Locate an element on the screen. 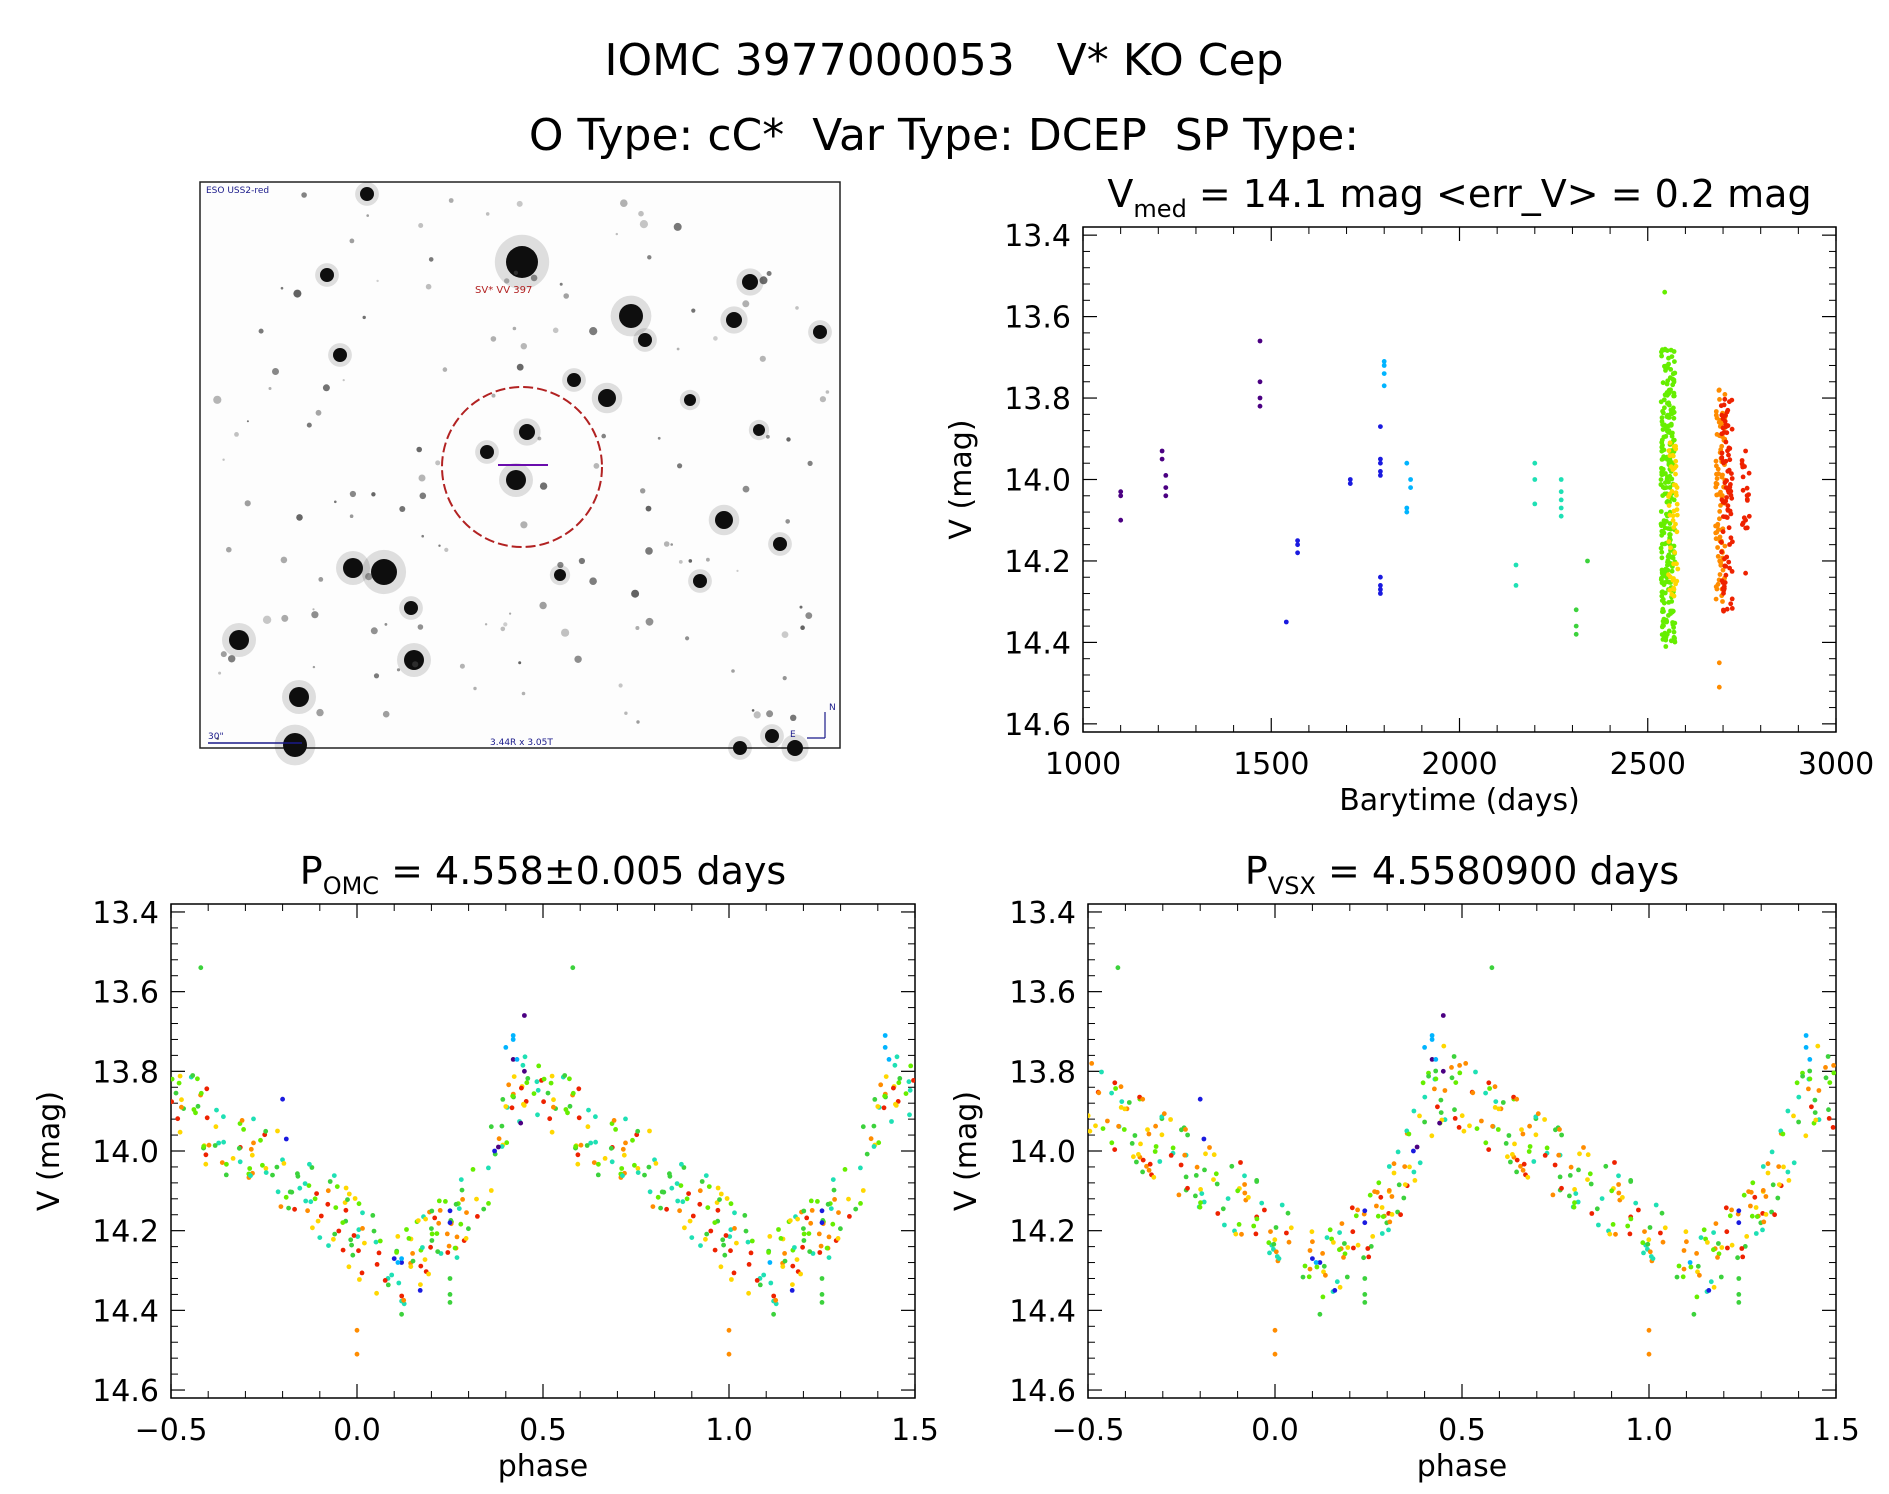 This screenshot has width=1889, height=1494. data-point-outliers is located at coordinates (1417, 1147).